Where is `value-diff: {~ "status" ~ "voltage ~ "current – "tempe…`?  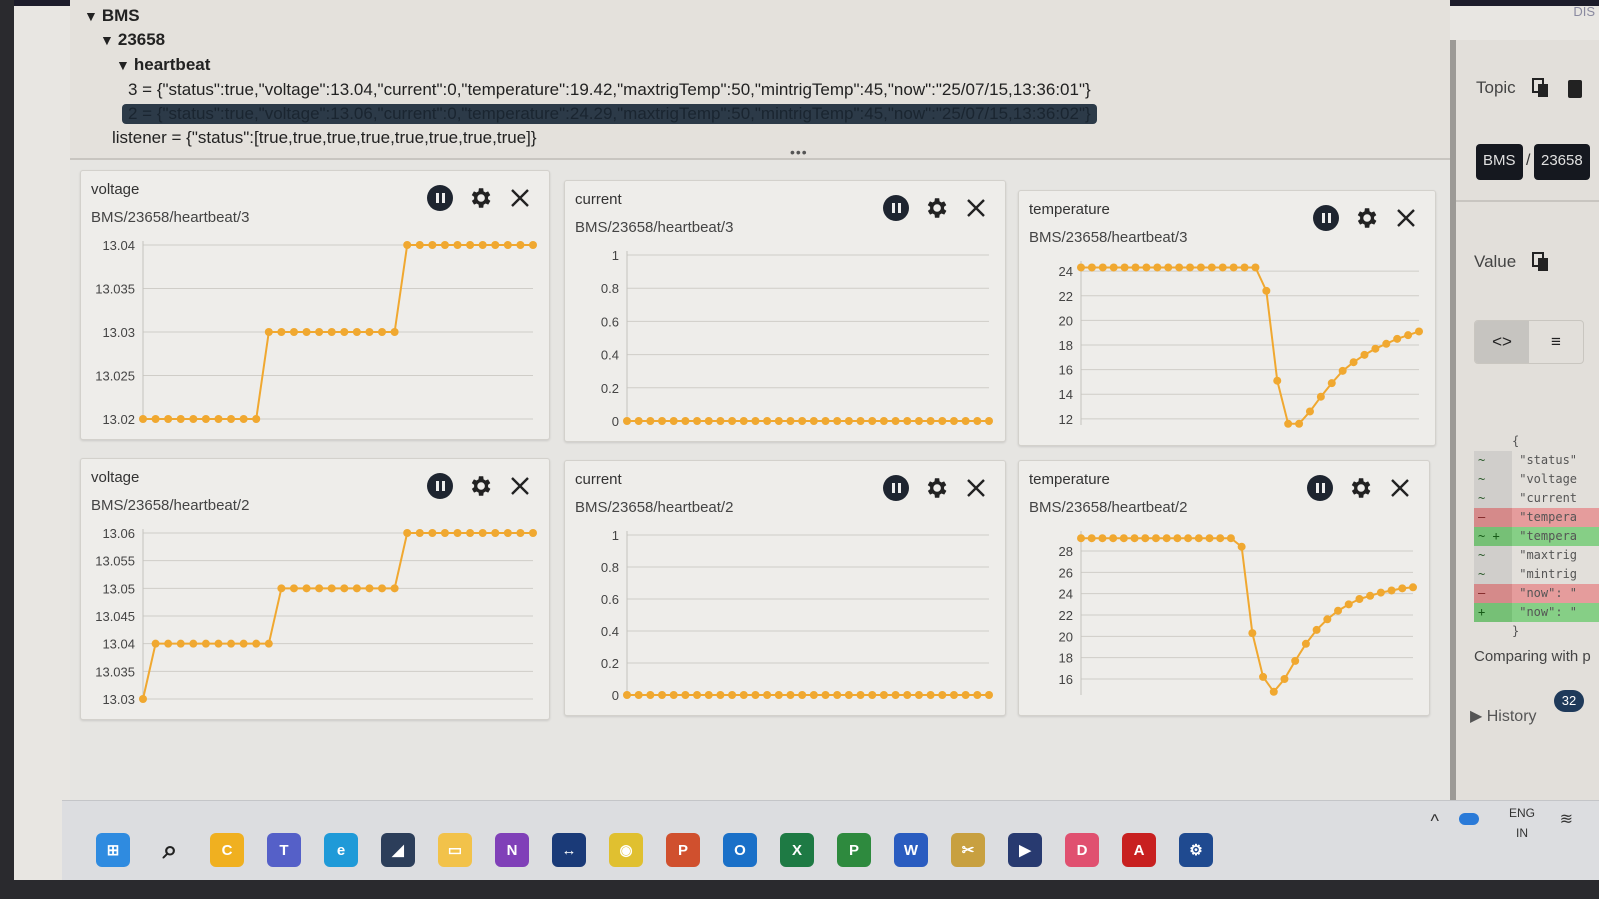
value-diff: {~ "status" ~ "voltage ~ "current – "tempe… is located at coordinates (1536, 537).